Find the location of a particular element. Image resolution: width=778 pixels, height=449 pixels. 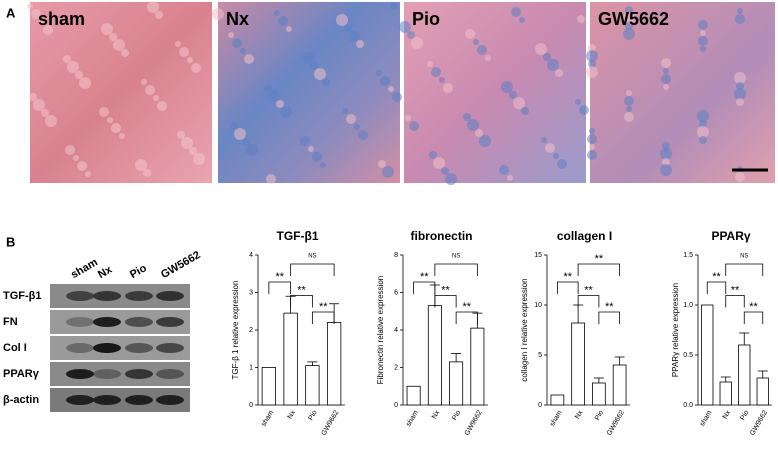

y-axis-label: PPARγ relative expression is located at coordinates (675, 330).